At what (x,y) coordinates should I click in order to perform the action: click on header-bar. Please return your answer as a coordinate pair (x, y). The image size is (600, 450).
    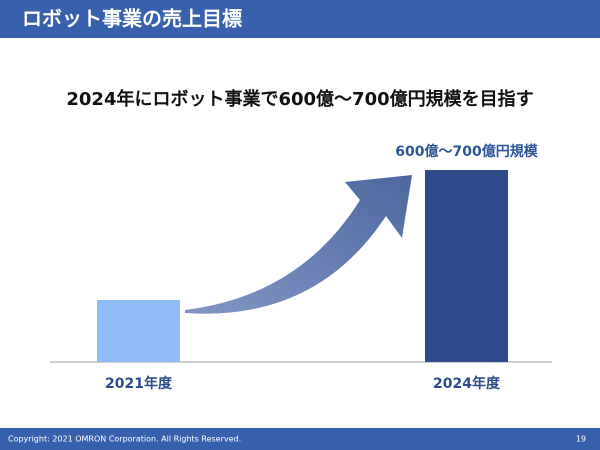
    Looking at the image, I should click on (300, 19).